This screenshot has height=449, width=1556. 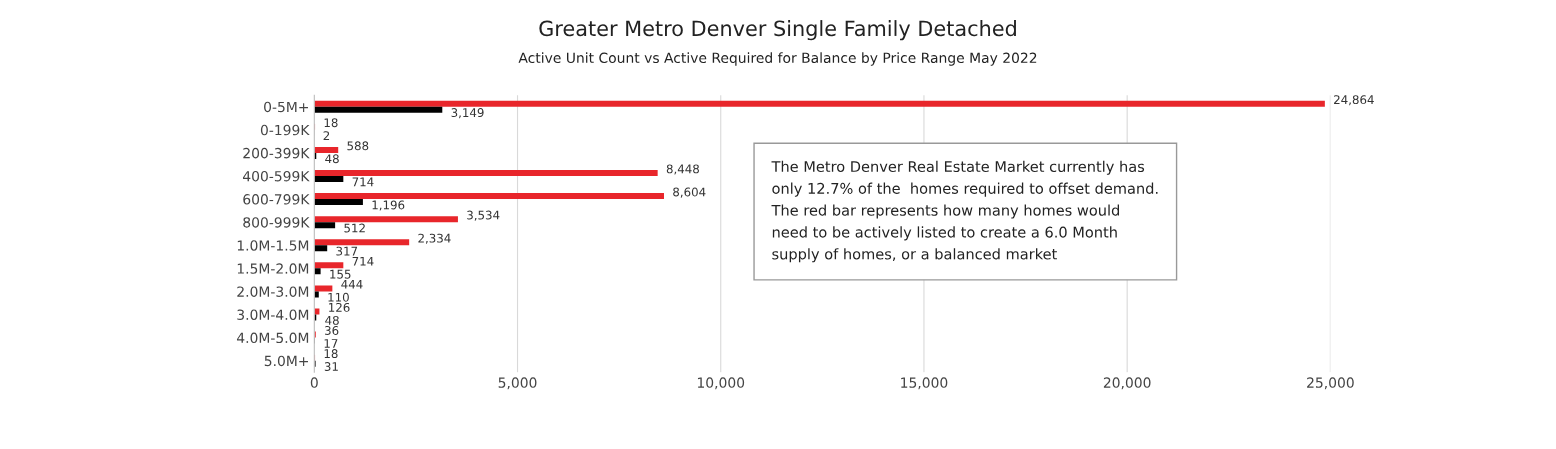 What do you see at coordinates (689, 192) in the screenshot?
I see `data-label: 8,604` at bounding box center [689, 192].